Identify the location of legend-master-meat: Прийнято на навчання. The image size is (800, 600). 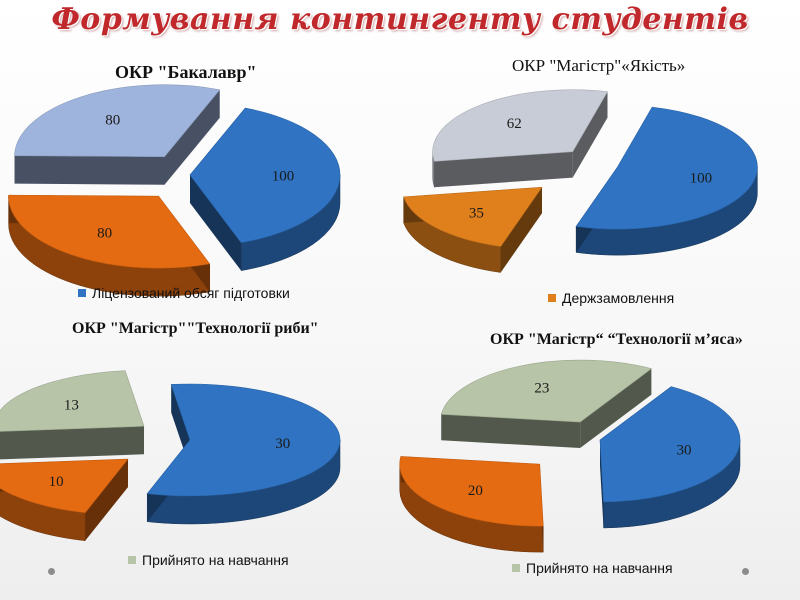
(592, 568).